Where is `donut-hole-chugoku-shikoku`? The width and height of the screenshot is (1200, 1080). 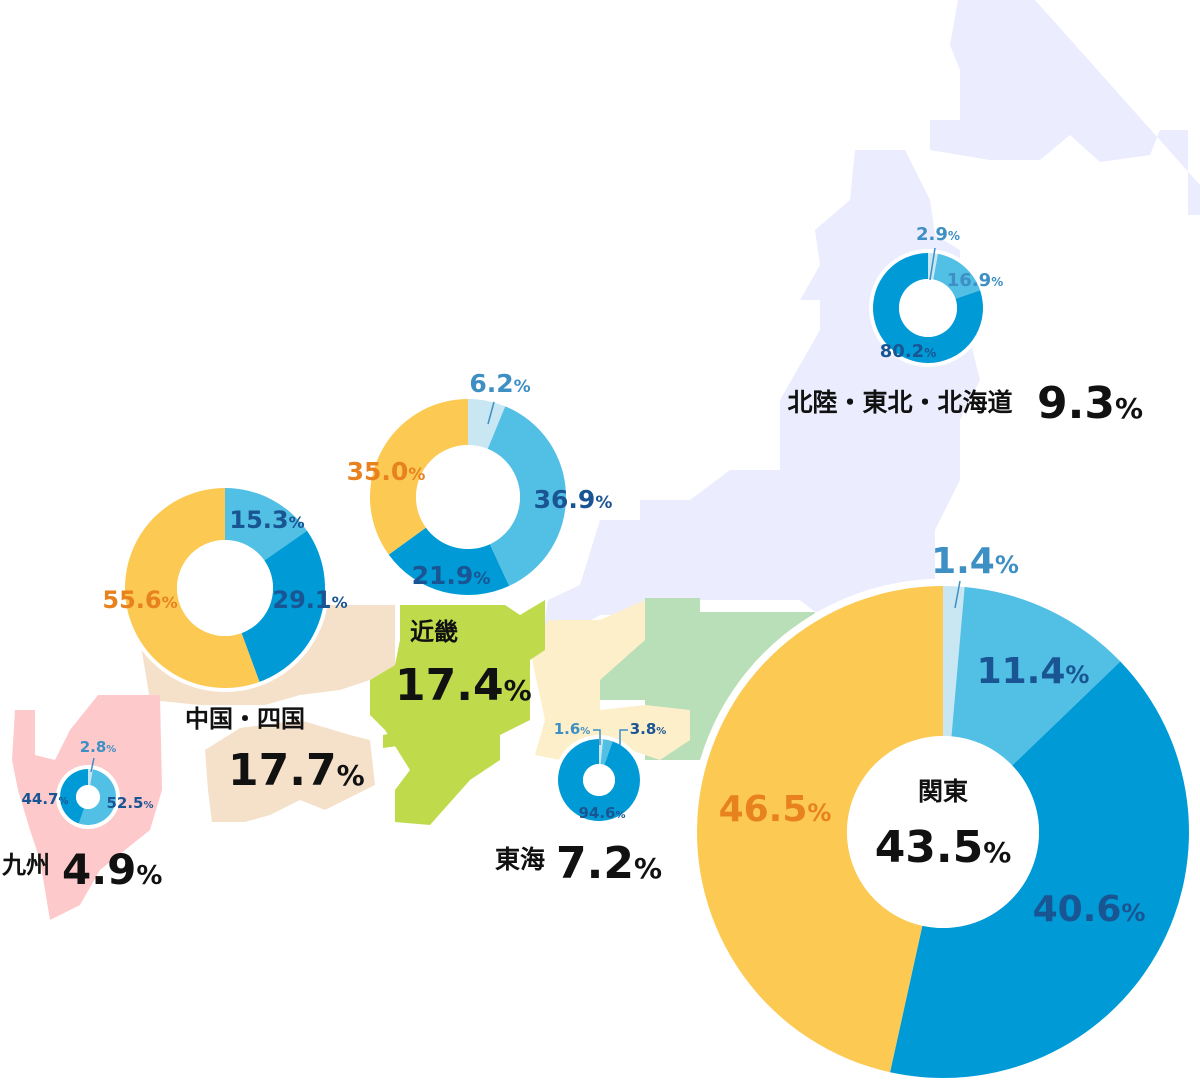 donut-hole-chugoku-shikoku is located at coordinates (225, 588).